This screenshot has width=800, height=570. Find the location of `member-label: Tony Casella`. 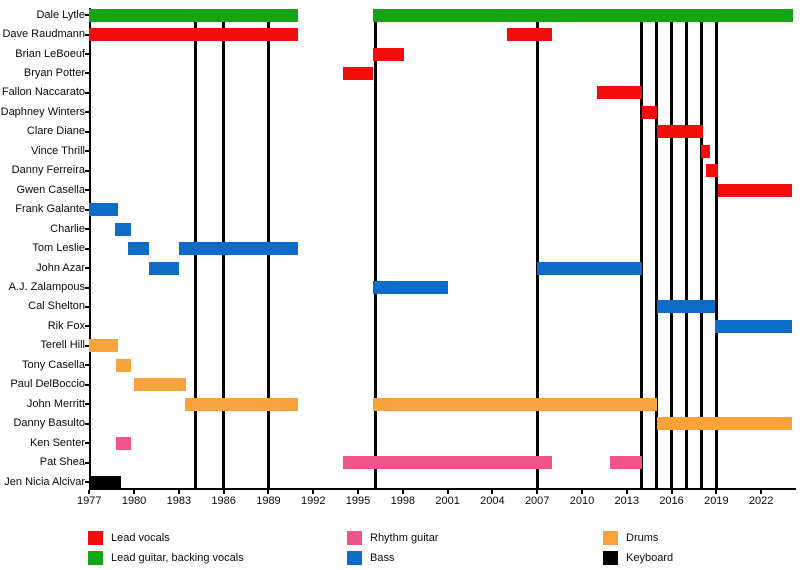

member-label: Tony Casella is located at coordinates (53, 364).